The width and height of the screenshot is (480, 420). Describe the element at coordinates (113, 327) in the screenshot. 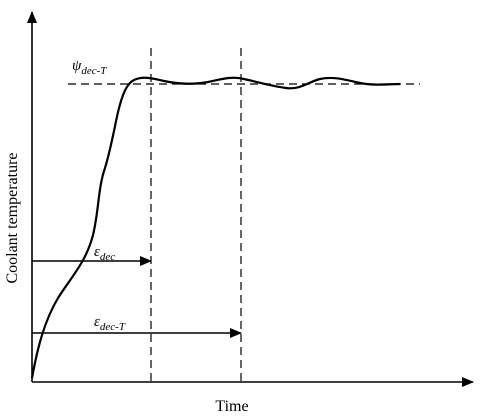

I see `interval-long-subscript: dec-T` at that location.